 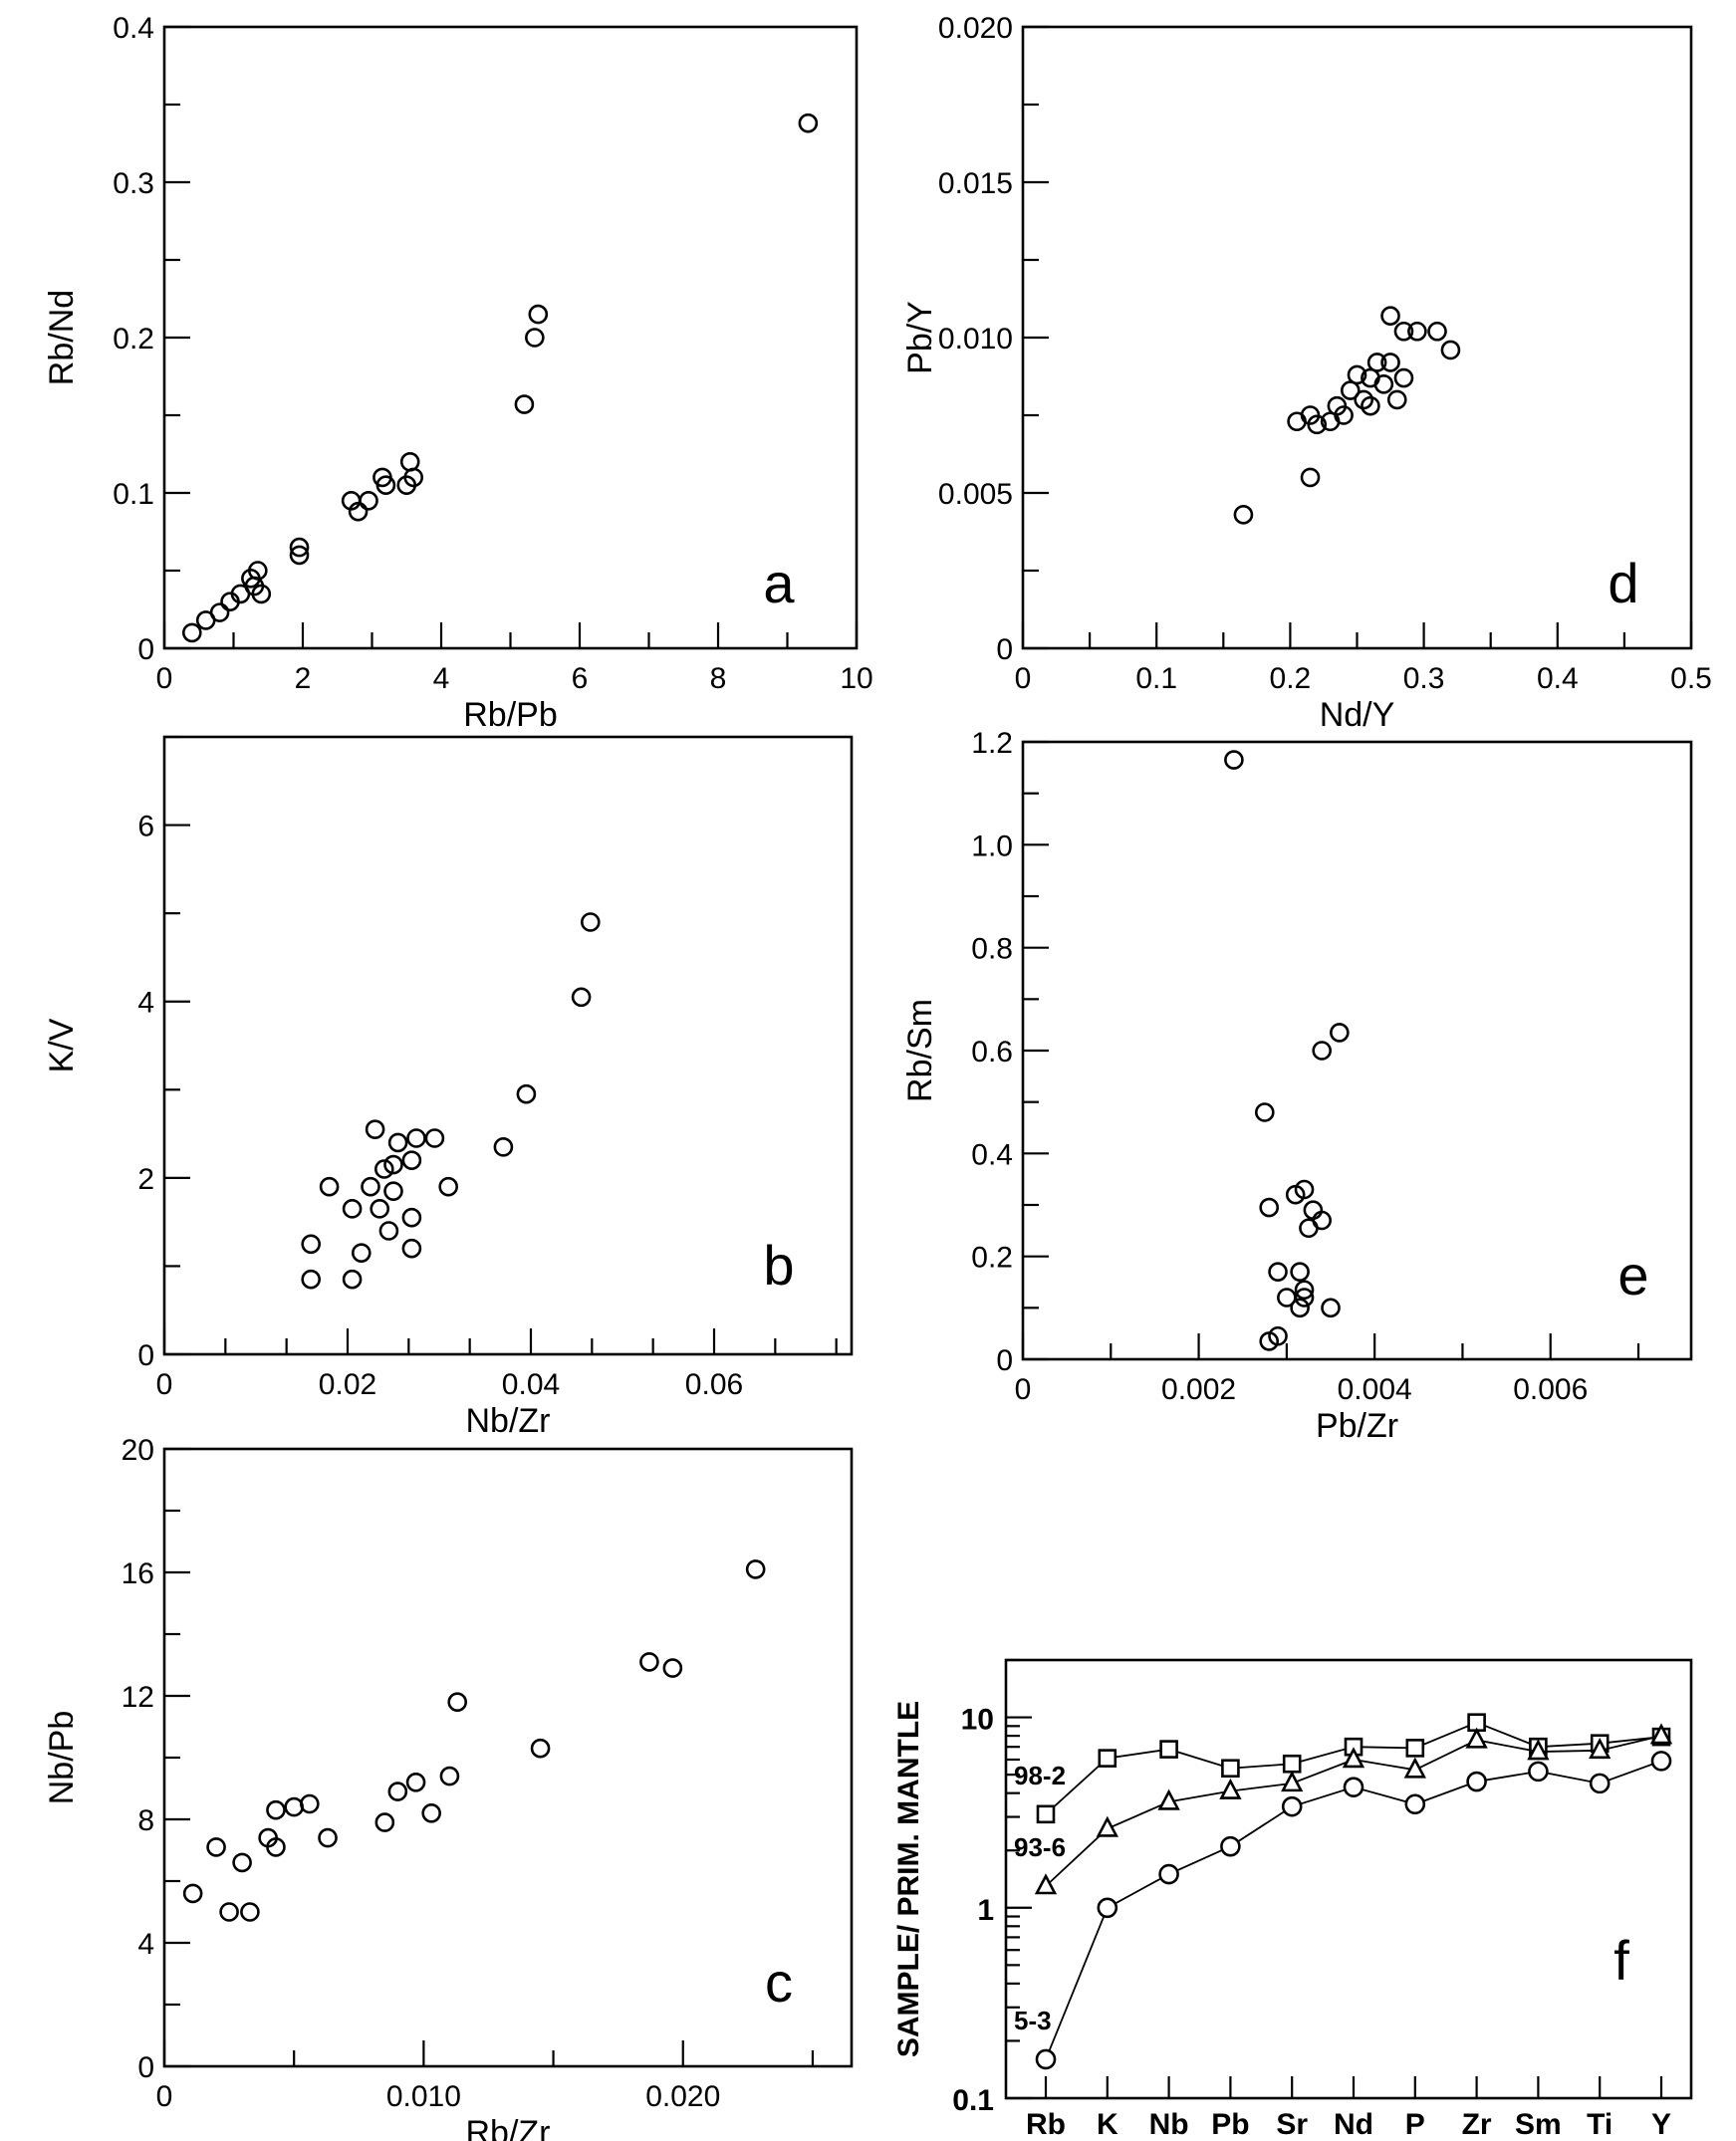 I want to click on category-label: Pb, so click(x=1230, y=2124).